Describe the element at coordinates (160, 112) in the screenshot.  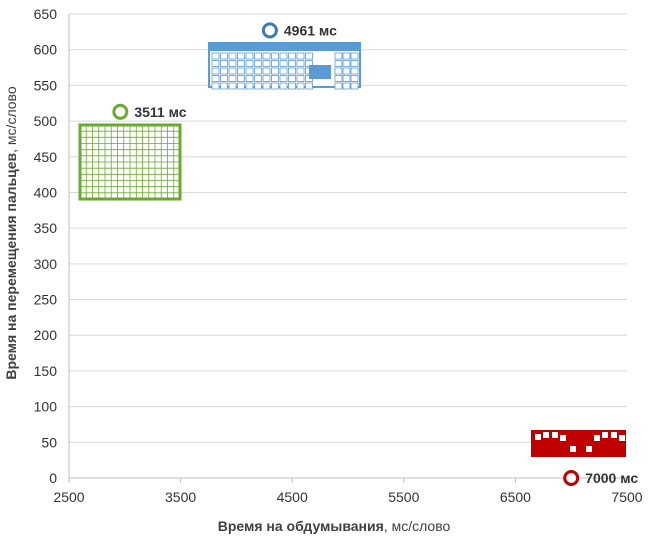
I see `data-label: 3511 мс` at that location.